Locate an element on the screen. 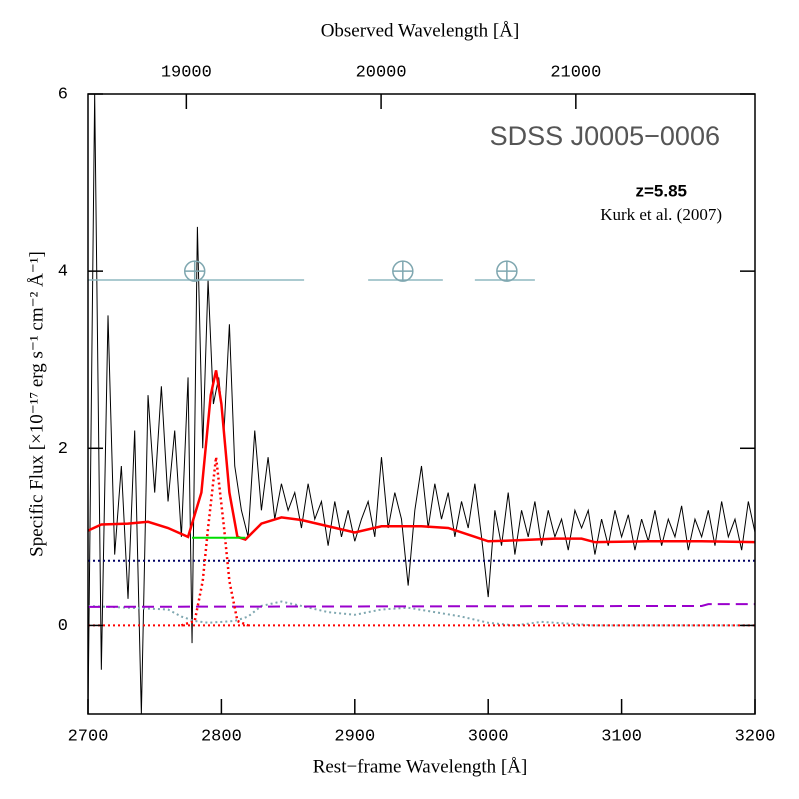  redshift: z=5.85 is located at coordinates (661, 190).